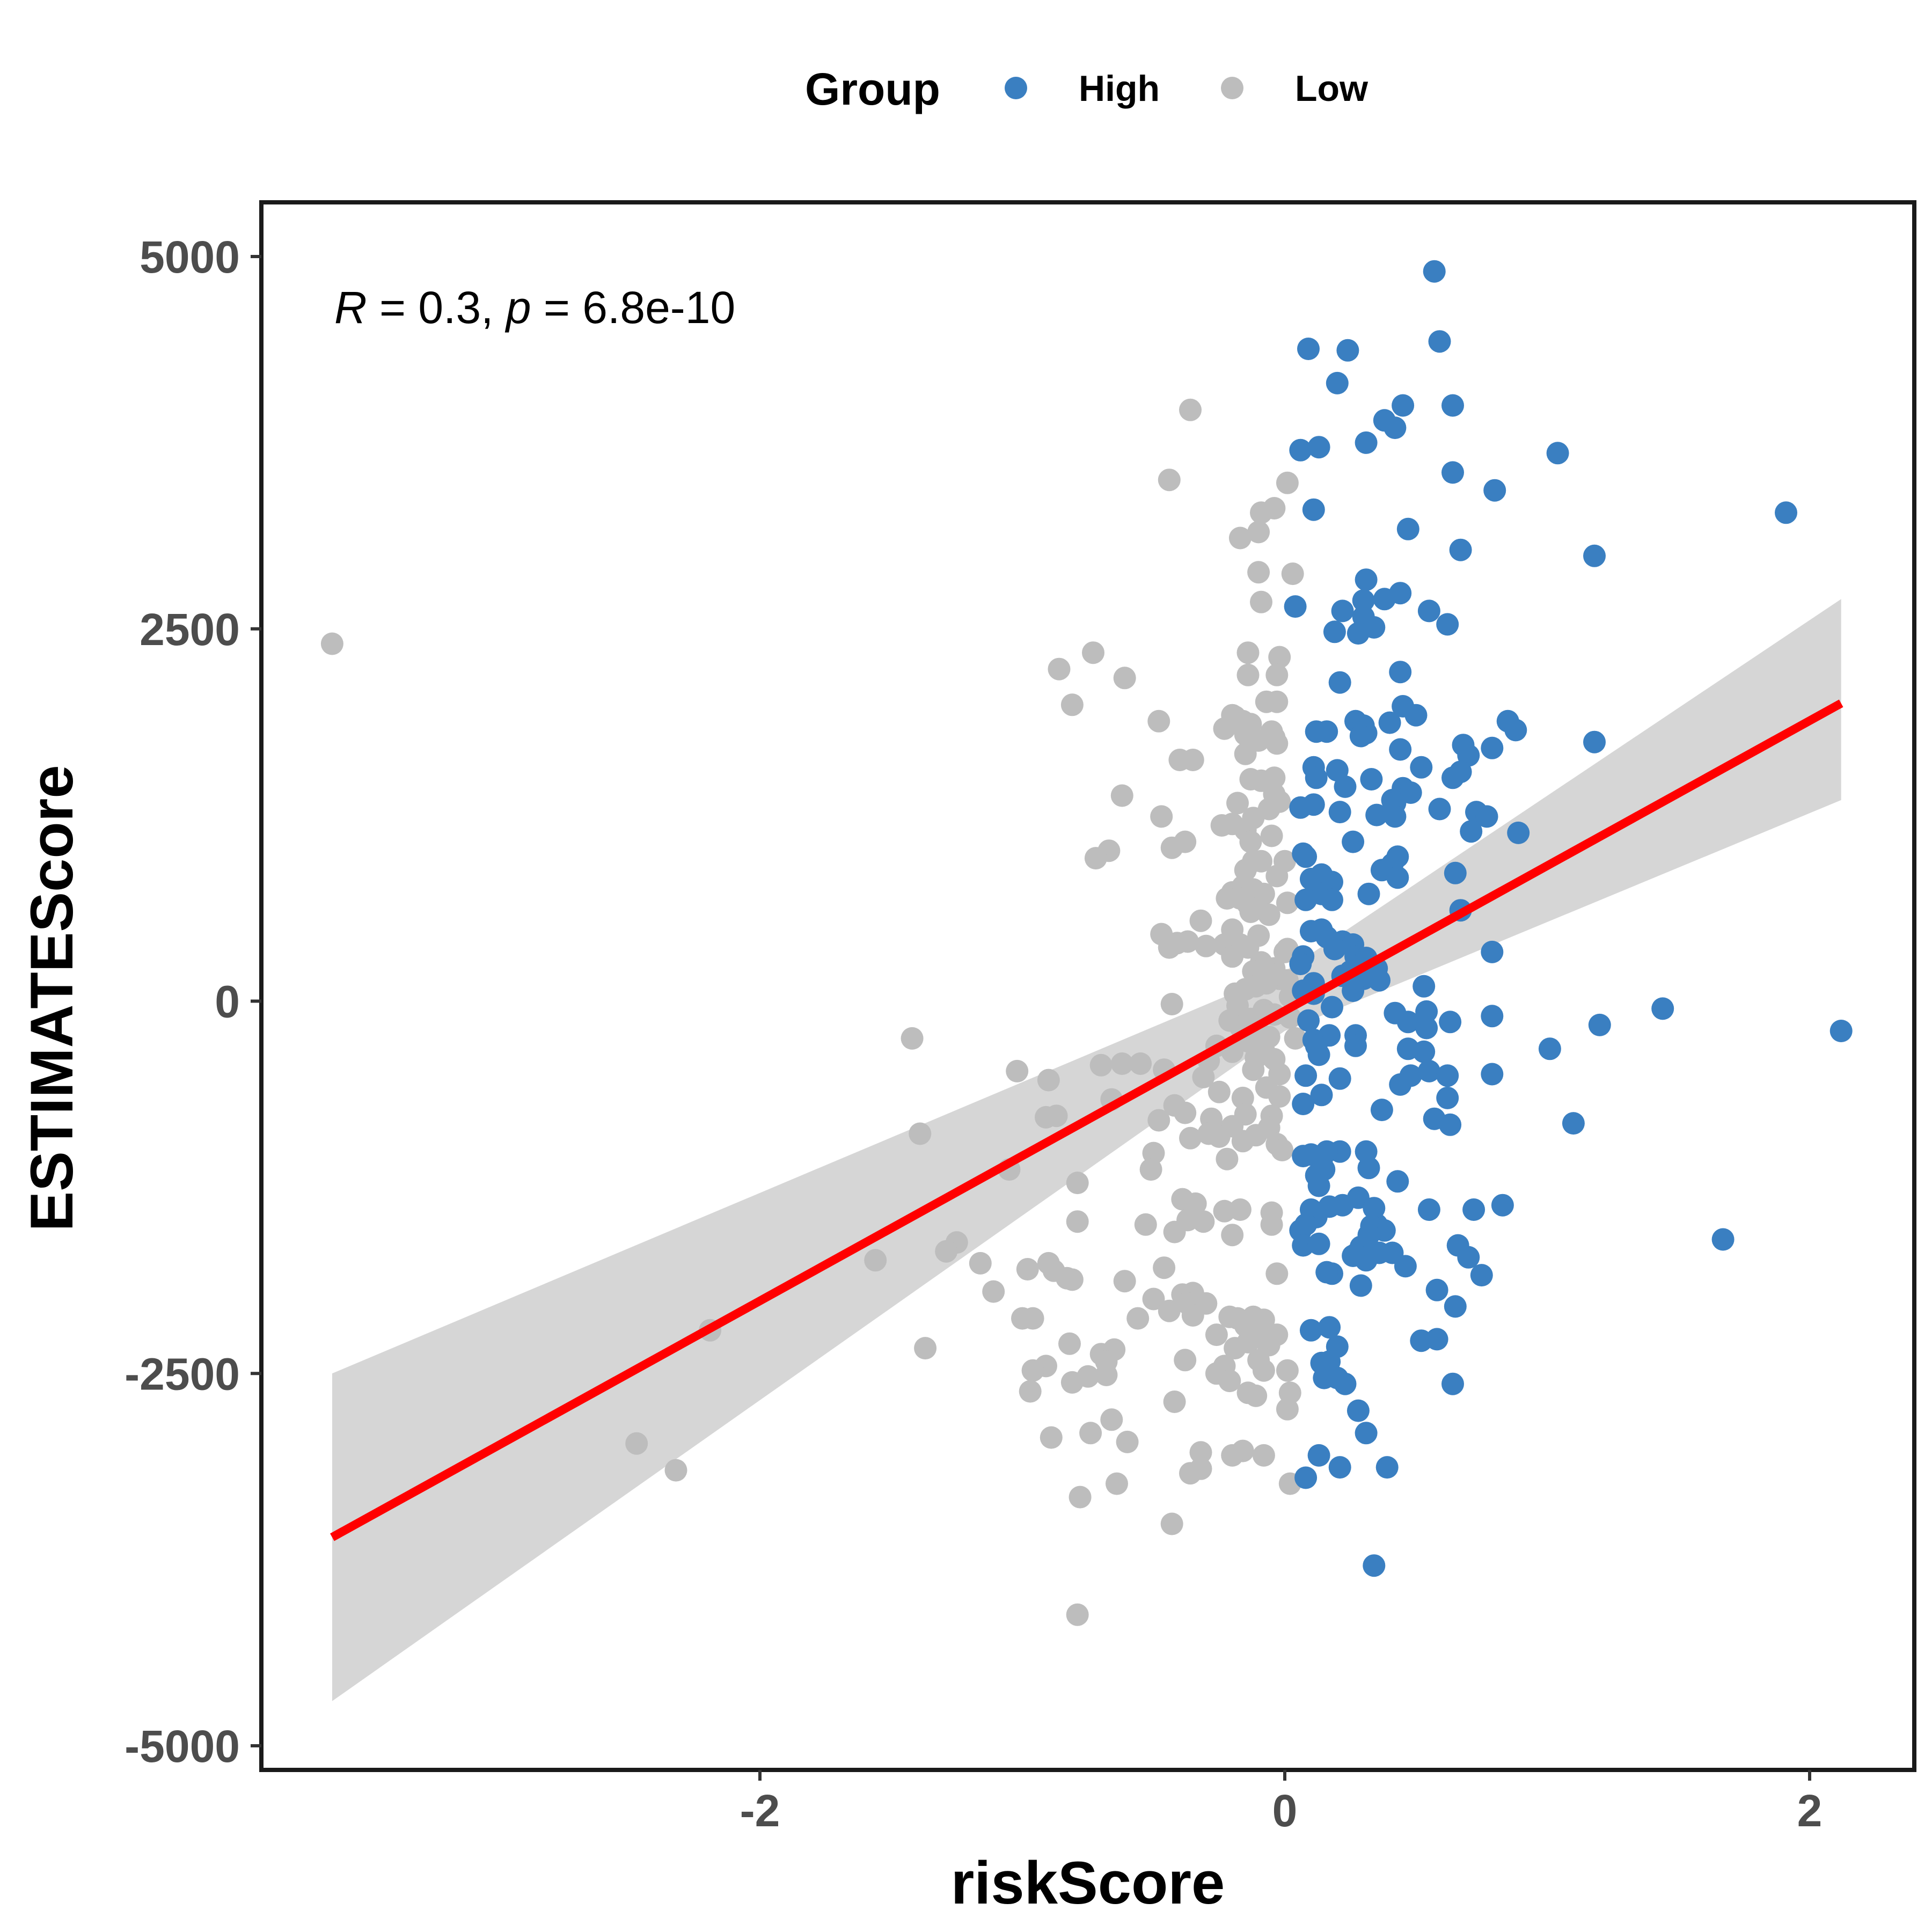 This screenshot has height=1932, width=1932. I want to click on legend-marker-low, so click(1232, 88).